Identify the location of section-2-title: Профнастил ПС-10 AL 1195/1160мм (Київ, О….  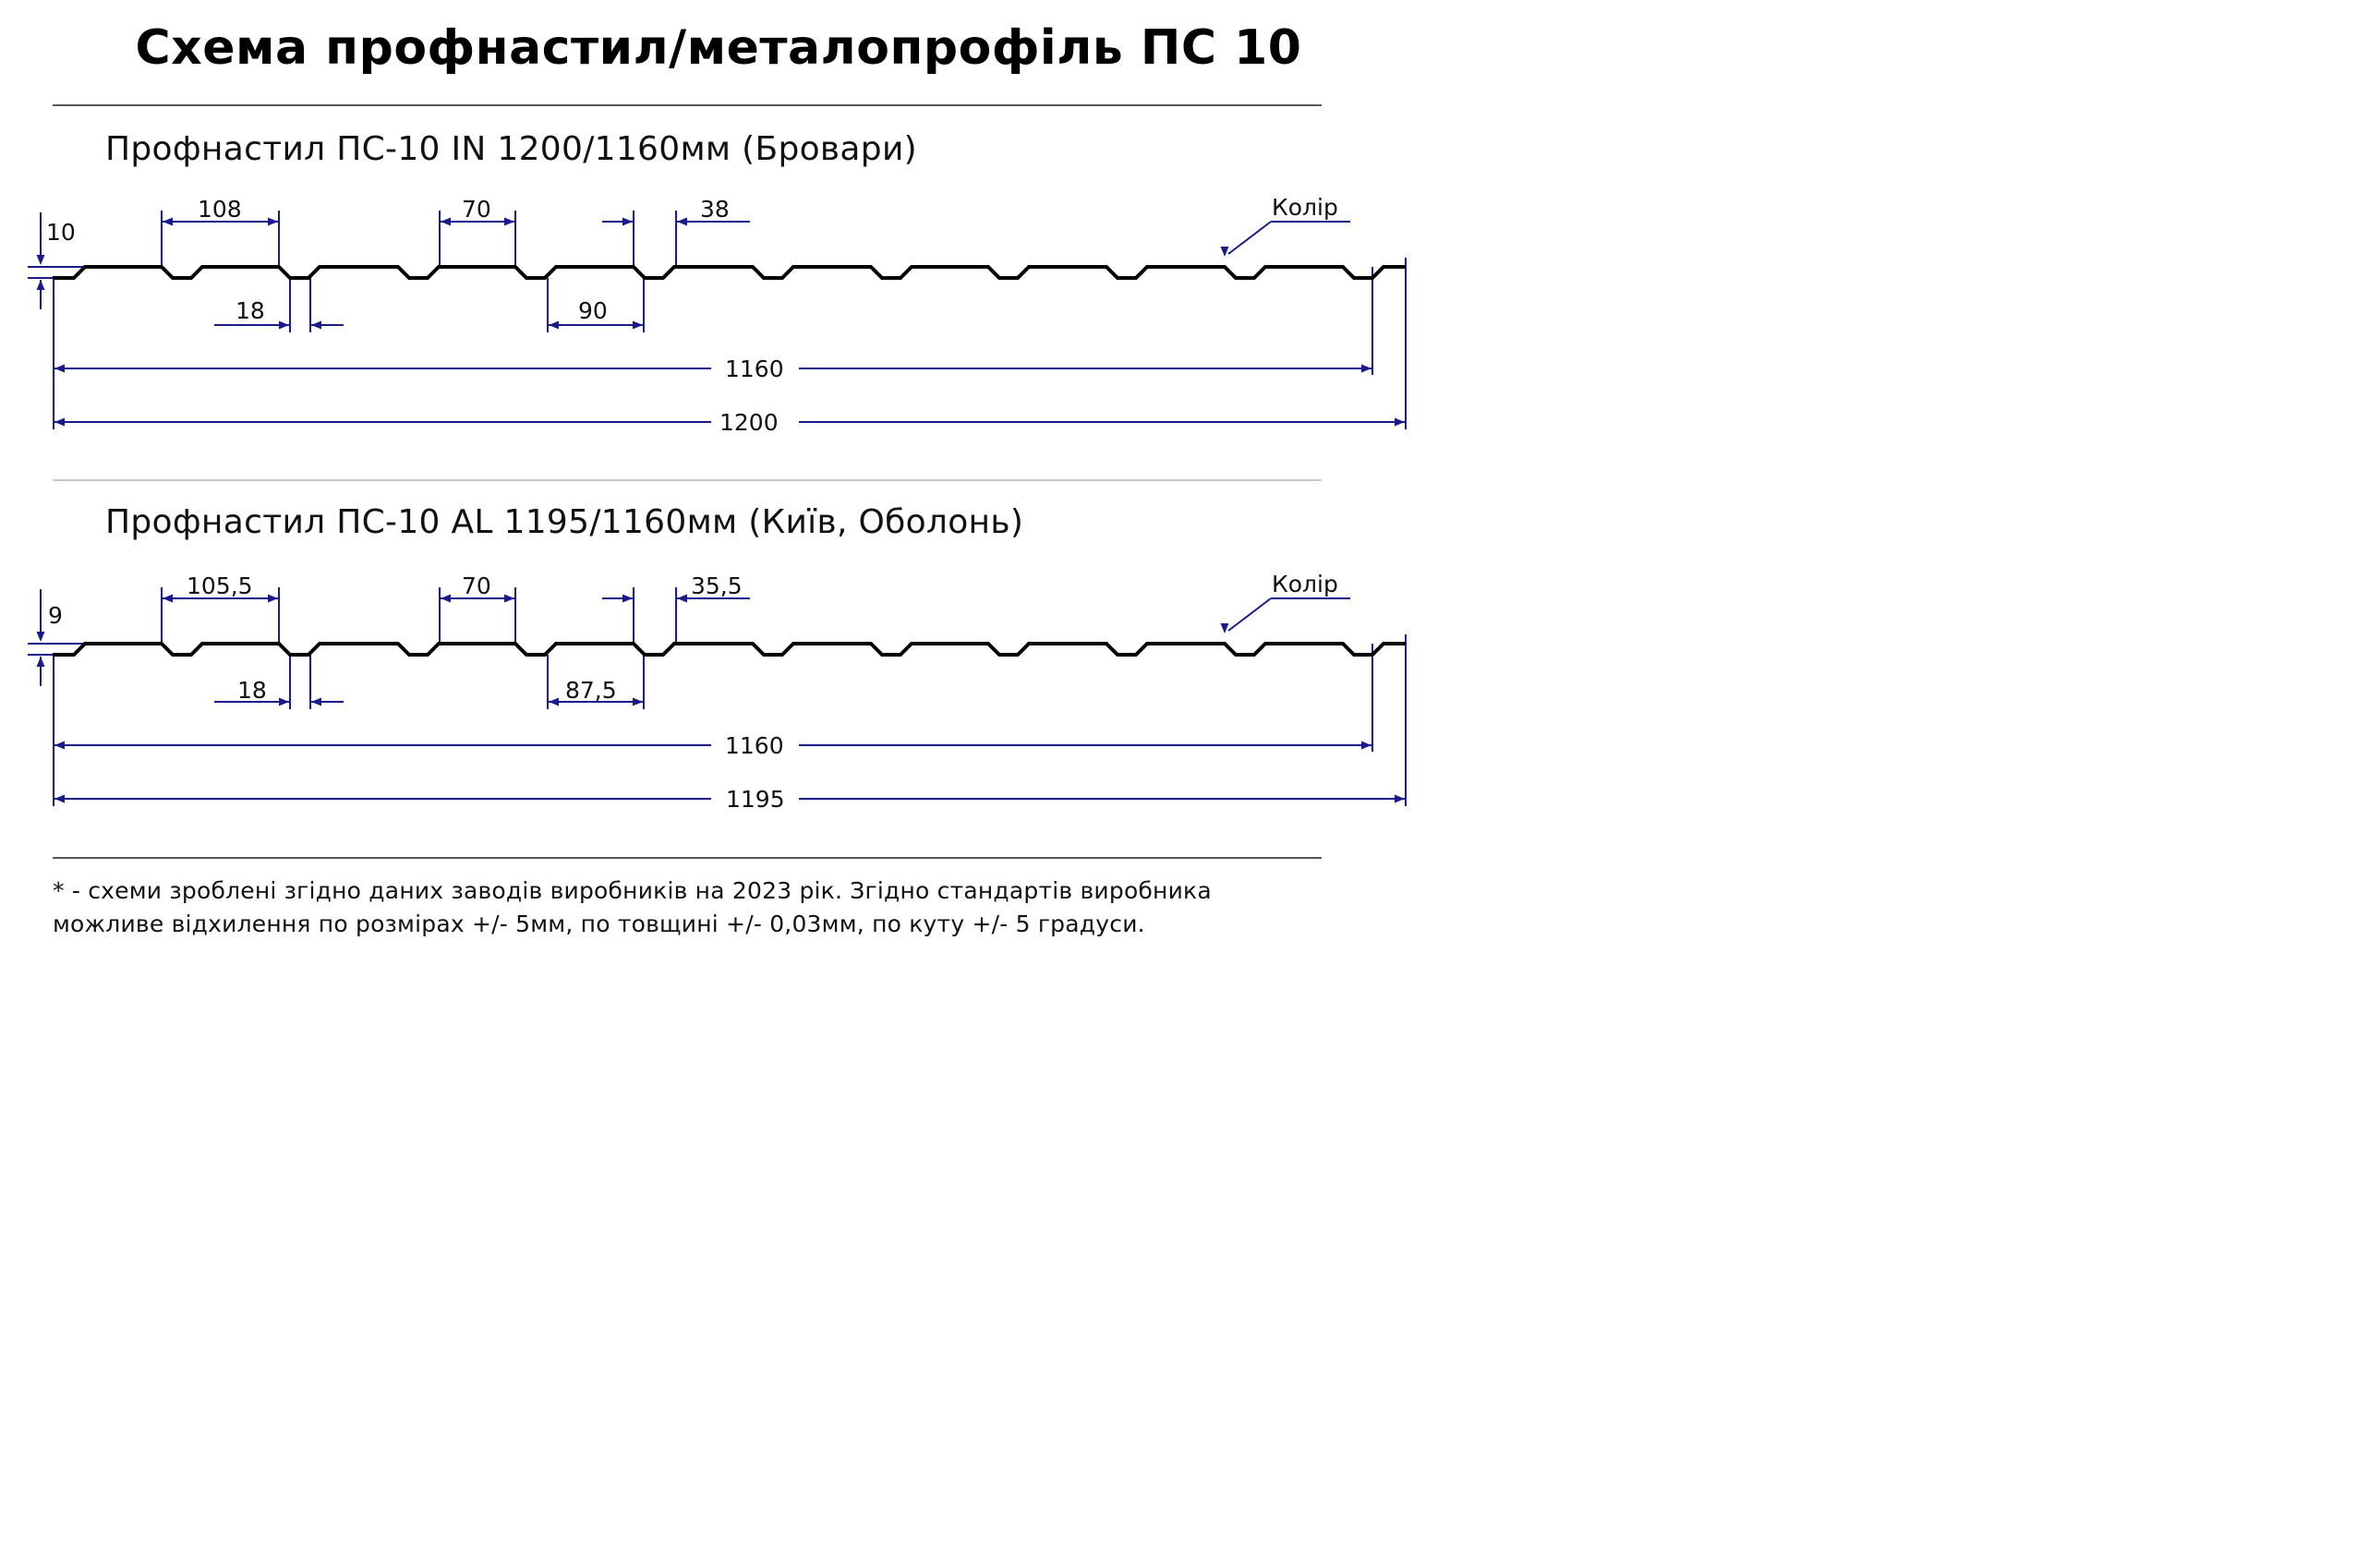
(564, 522).